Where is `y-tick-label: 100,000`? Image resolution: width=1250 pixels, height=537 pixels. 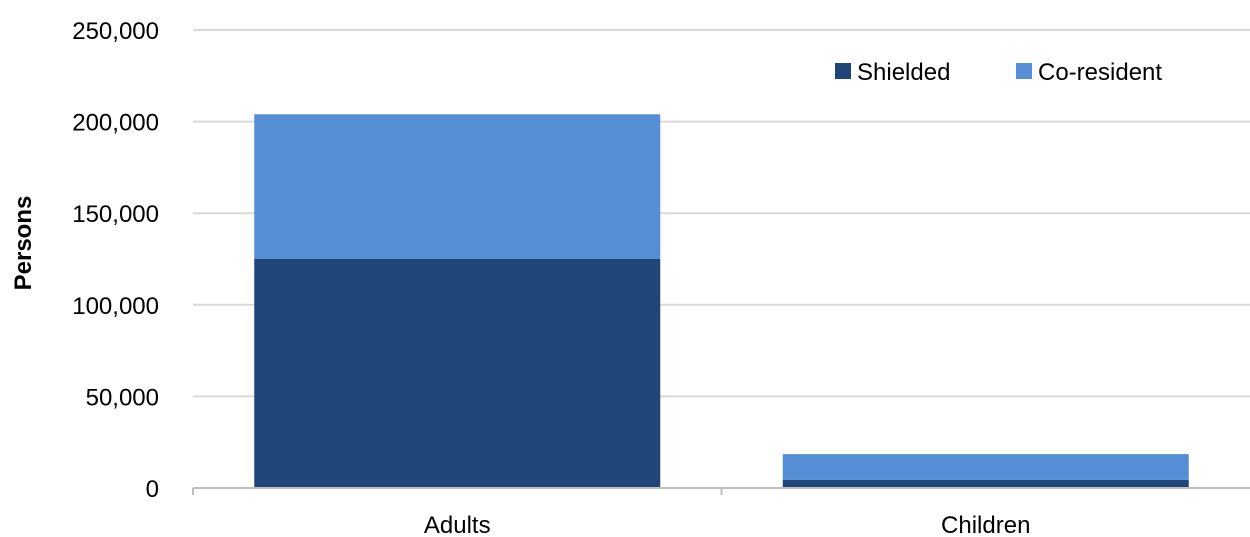 y-tick-label: 100,000 is located at coordinates (115, 306).